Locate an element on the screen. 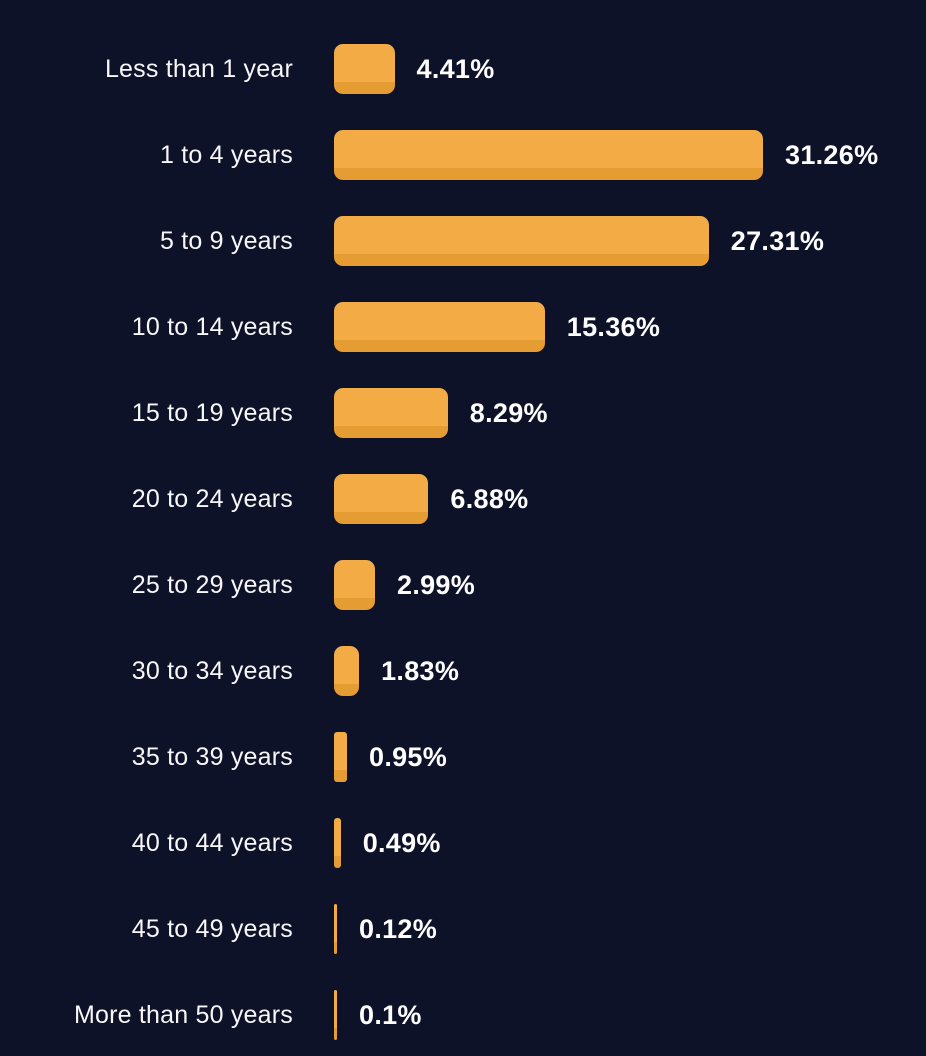 Image resolution: width=926 pixels, height=1056 pixels. value-label: 0.12% is located at coordinates (398, 928).